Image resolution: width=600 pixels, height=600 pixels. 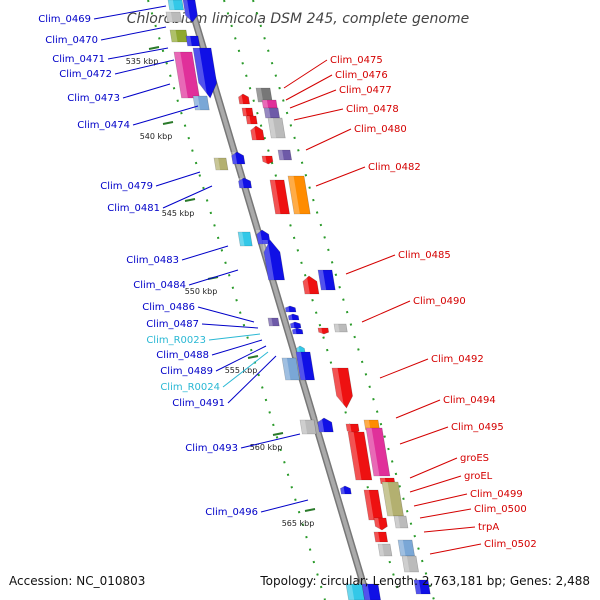 I want to click on gene-label: Clim_0471, so click(x=78, y=59).